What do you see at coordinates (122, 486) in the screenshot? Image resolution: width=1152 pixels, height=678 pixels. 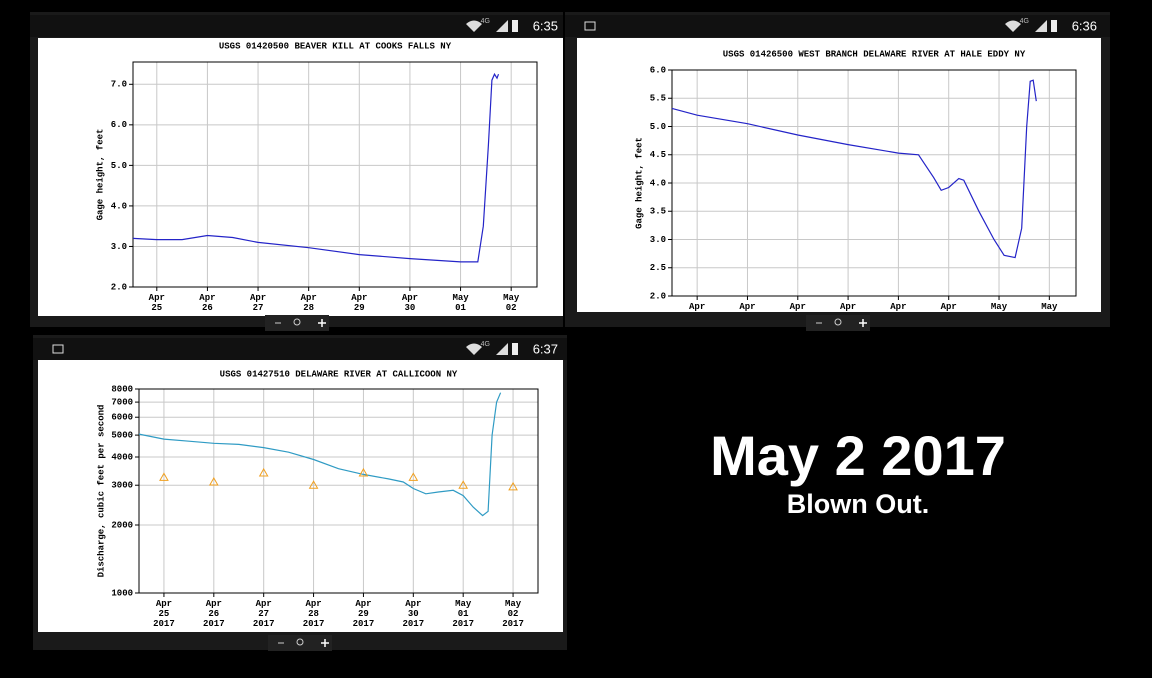 I see `y-tick-label: 3000` at bounding box center [122, 486].